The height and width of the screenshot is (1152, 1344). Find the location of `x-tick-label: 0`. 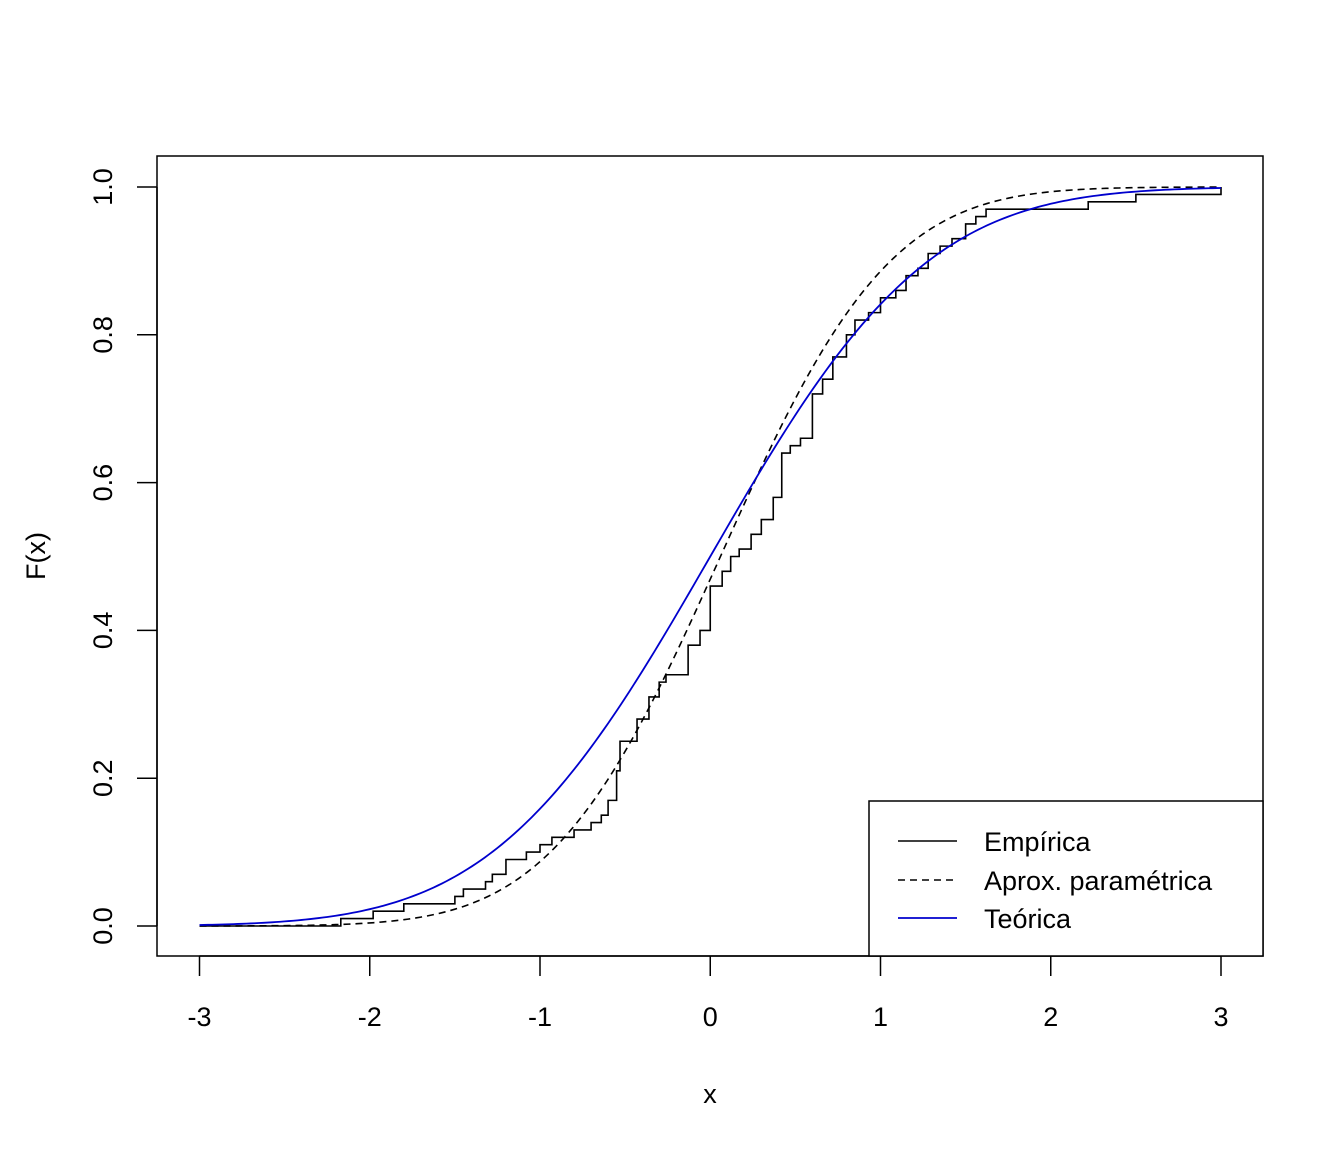

x-tick-label: 0 is located at coordinates (710, 1017).